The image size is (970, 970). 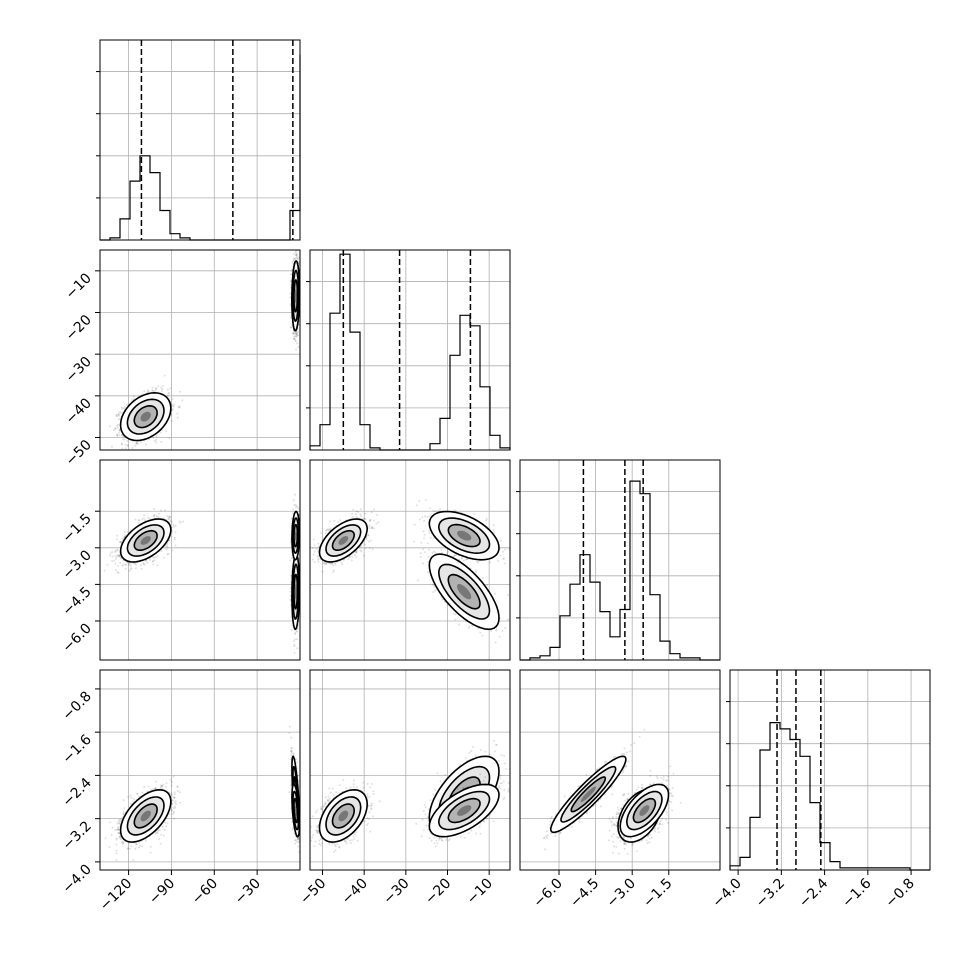 What do you see at coordinates (200, 560) in the screenshot?
I see `scatter-panel` at bounding box center [200, 560].